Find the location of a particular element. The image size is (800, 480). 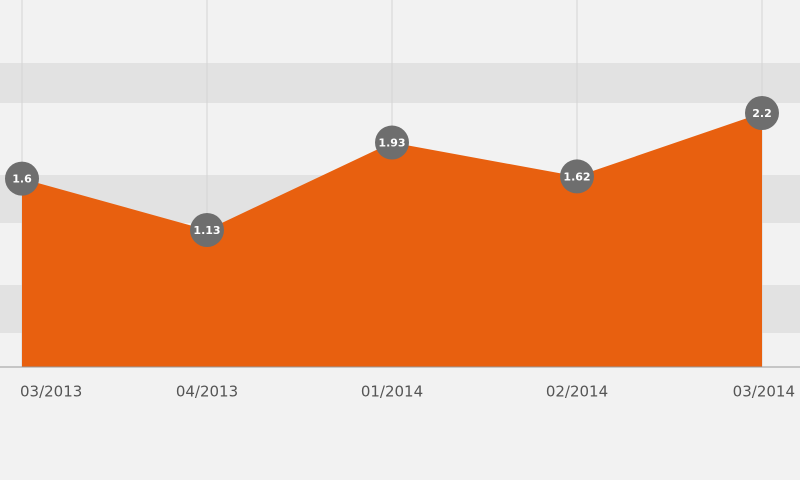

value-label: 1.62 is located at coordinates (576, 176).